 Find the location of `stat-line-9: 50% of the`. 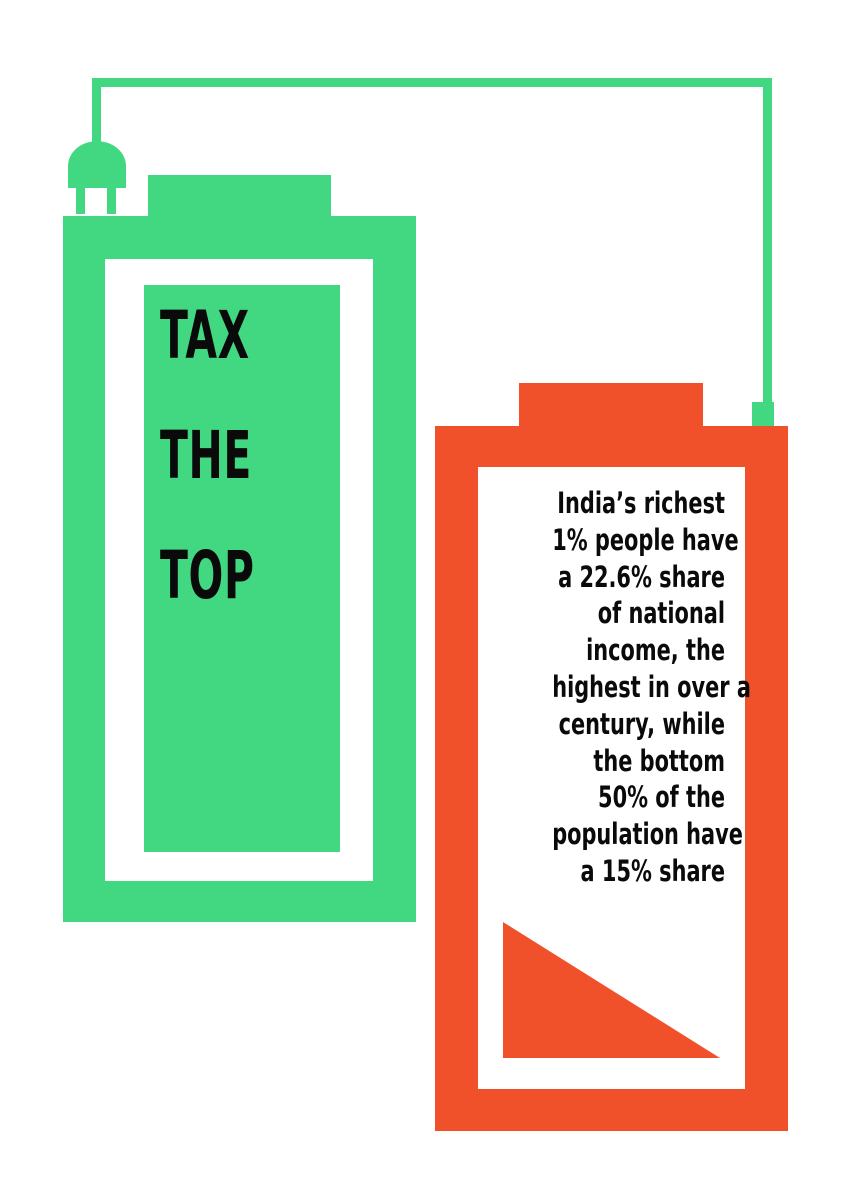

stat-line-9: 50% of the is located at coordinates (661, 797).